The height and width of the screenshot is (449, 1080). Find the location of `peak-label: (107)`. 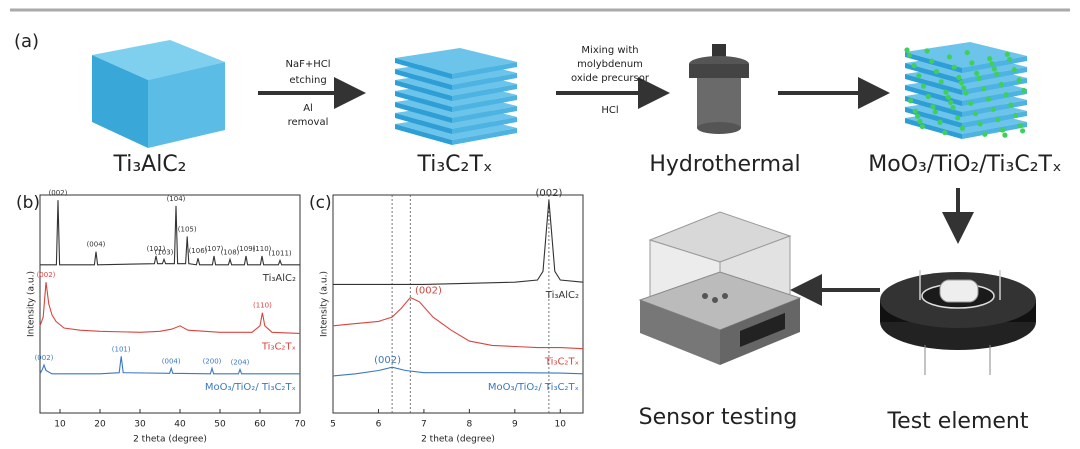

peak-label: (107) is located at coordinates (214, 249).